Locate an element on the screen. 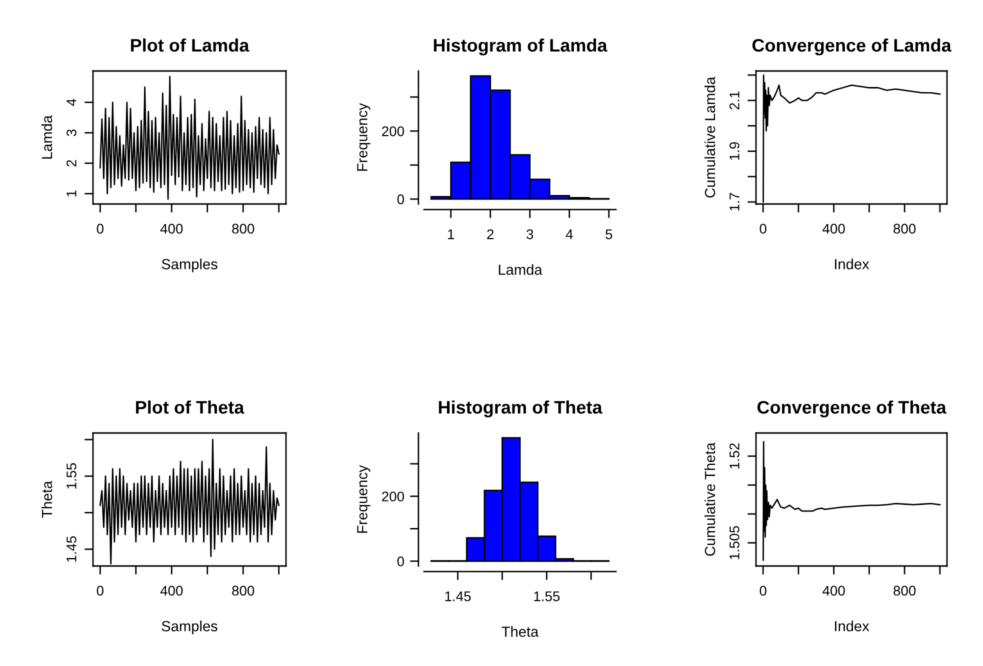  chart-title: Histogram of Theta is located at coordinates (520, 409).